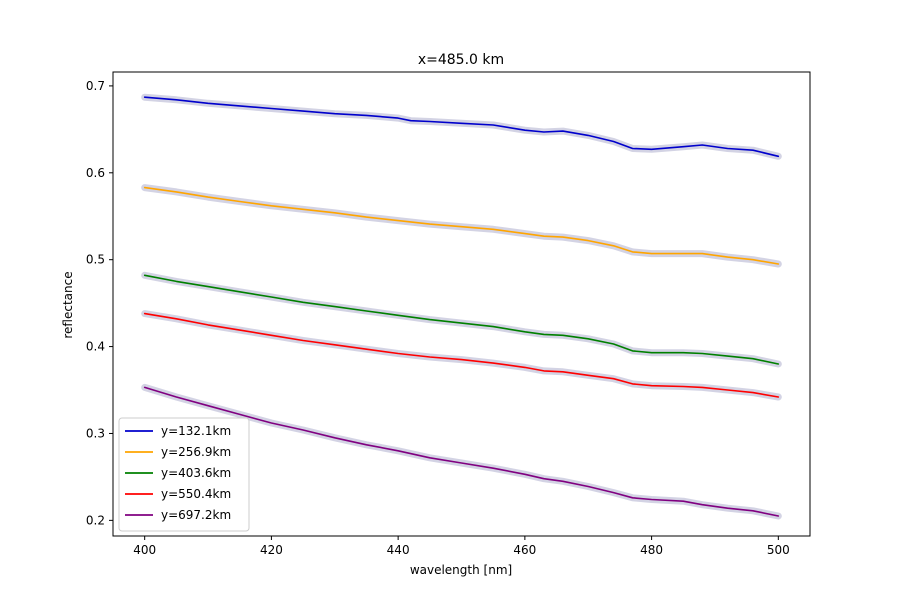 The height and width of the screenshot is (600, 900). Describe the element at coordinates (99, 303) in the screenshot. I see `y-axis-ticks: 0.2 0.3 0.4 0.5 0.6 0.7` at that location.